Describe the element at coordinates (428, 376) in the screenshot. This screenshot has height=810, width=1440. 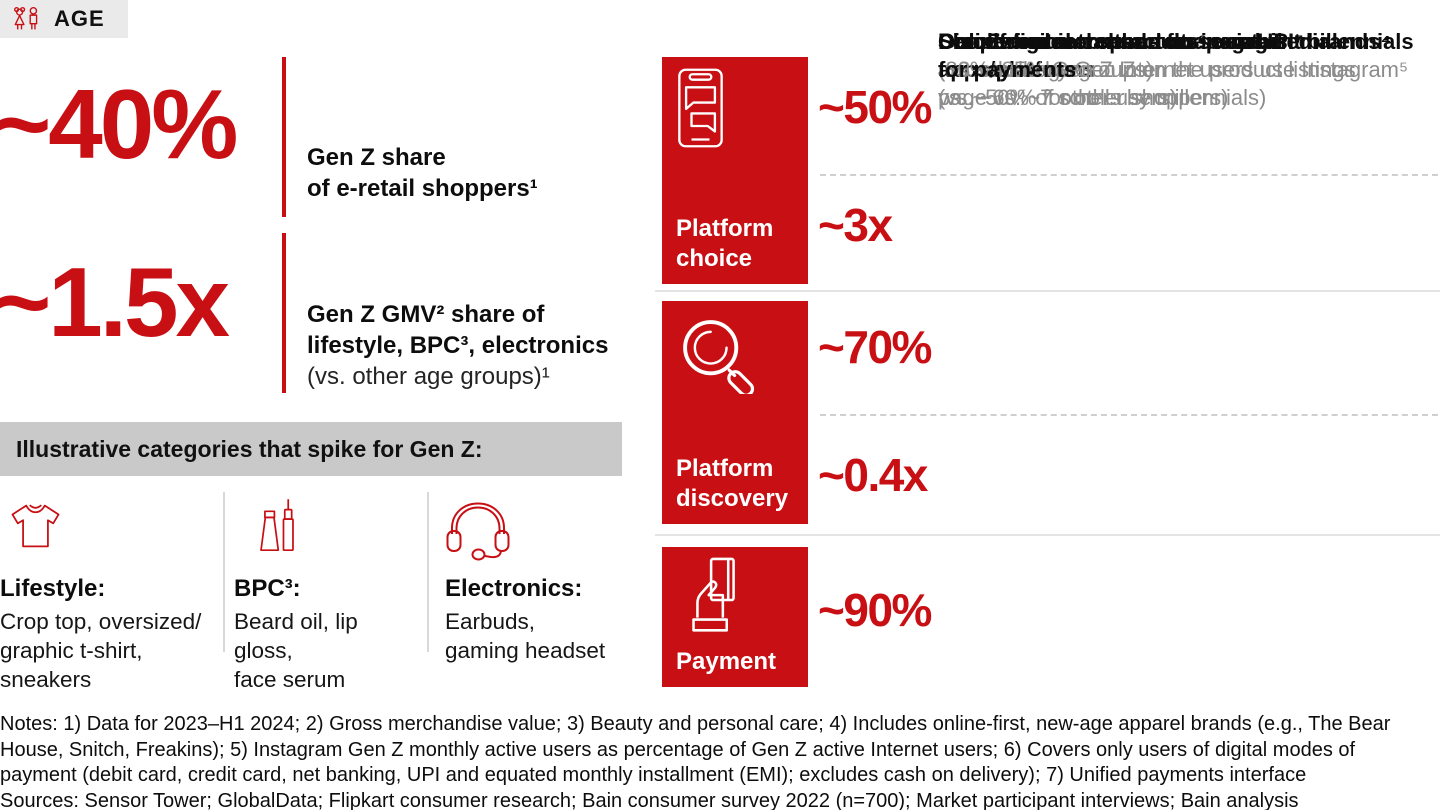
I see `stat-text-regular: (vs. other age groups)¹` at that location.